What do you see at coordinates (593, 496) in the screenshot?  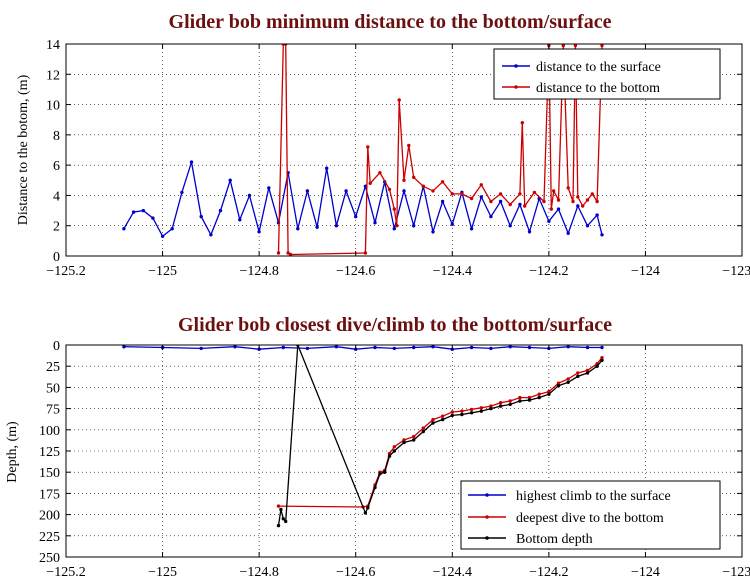 I see `legend-label-climb: highest climb to the surface` at bounding box center [593, 496].